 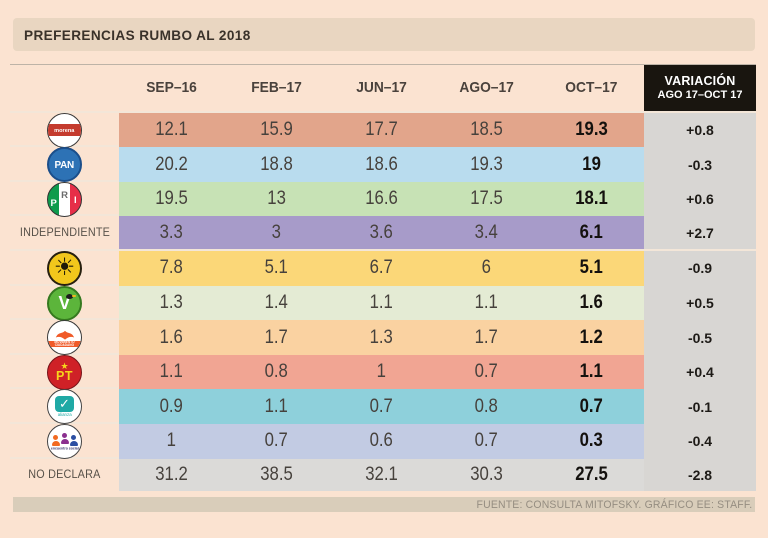 What do you see at coordinates (591, 88) in the screenshot?
I see `column-header-oct17: OCT–17` at bounding box center [591, 88].